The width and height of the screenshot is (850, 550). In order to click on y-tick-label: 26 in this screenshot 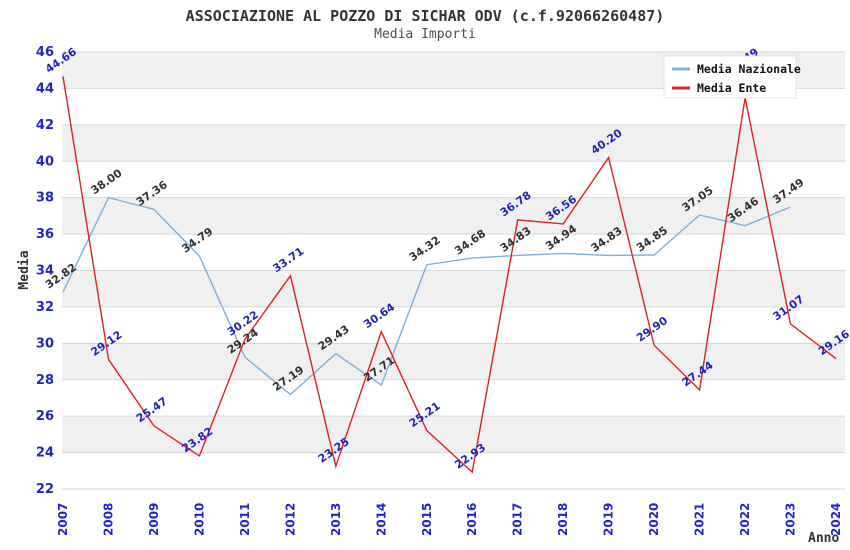, I will do `click(45, 416)`.